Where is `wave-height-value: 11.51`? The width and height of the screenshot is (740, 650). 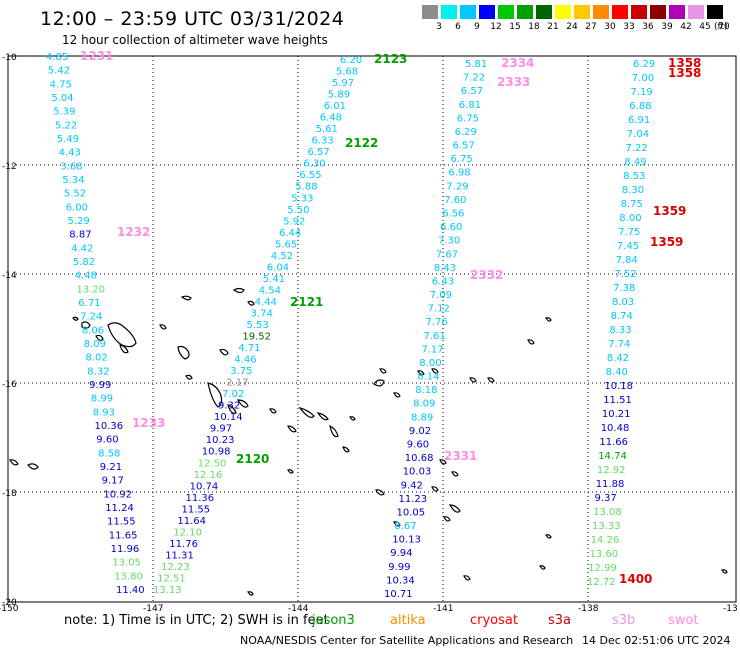
wave-height-value: 11.51 is located at coordinates (617, 400).